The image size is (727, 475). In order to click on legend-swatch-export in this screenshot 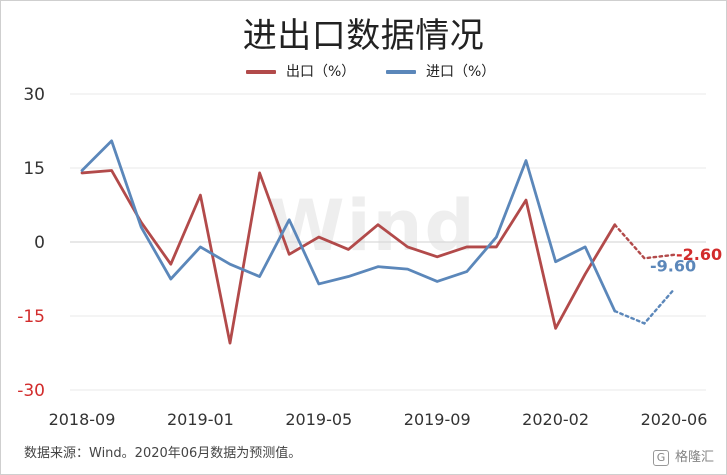, I will do `click(261, 72)`.